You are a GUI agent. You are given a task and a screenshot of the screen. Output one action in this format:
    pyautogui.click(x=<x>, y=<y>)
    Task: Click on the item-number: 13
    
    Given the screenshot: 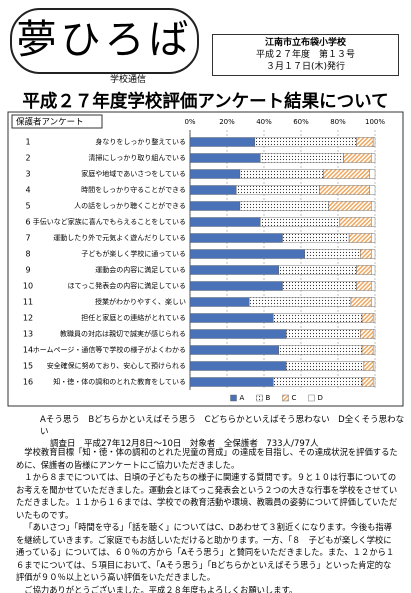 What is the action you would take?
    pyautogui.click(x=28, y=334)
    